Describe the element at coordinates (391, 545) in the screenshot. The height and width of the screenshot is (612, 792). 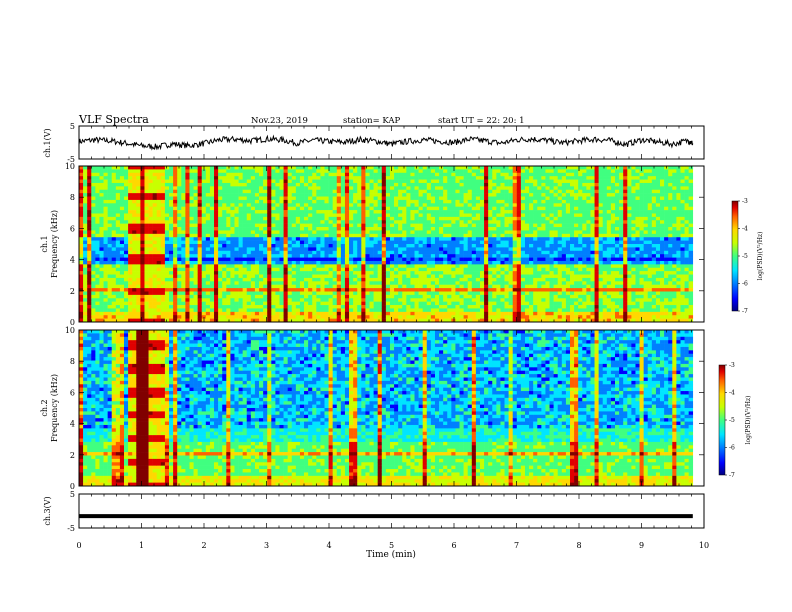
I see `x-tick-label: 5` at that location.